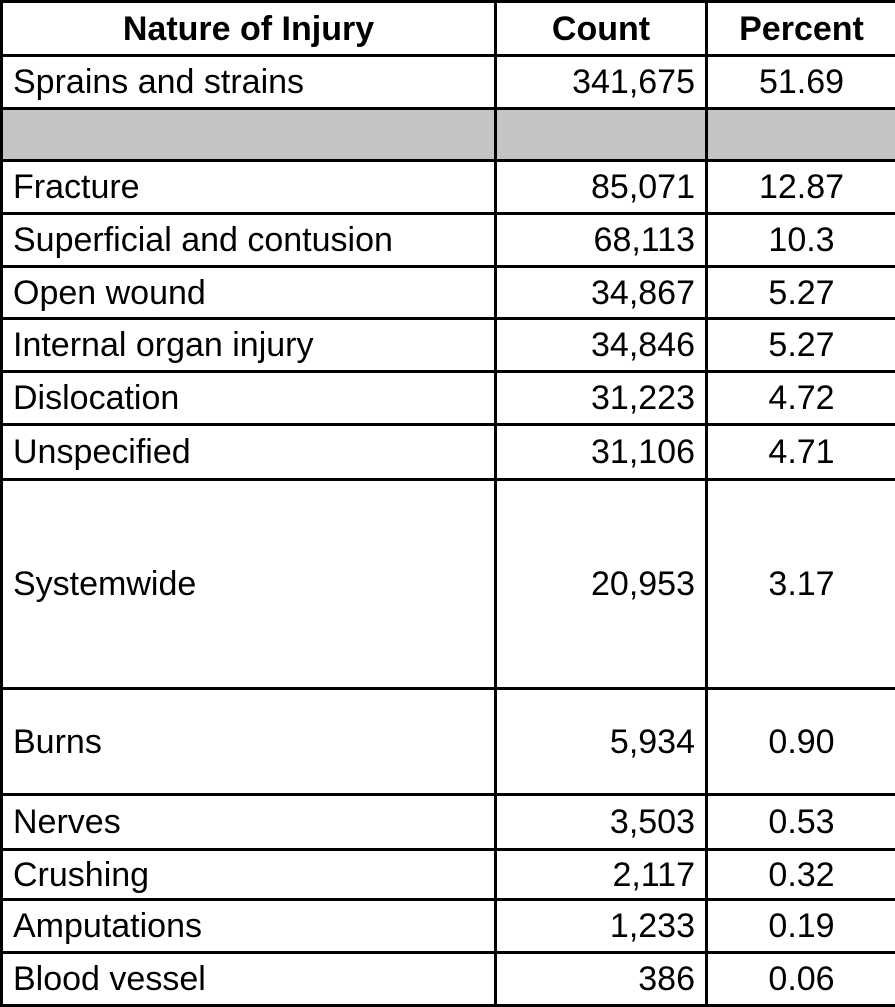  Describe the element at coordinates (801, 875) in the screenshot. I see `percent-cell: 0.32` at that location.